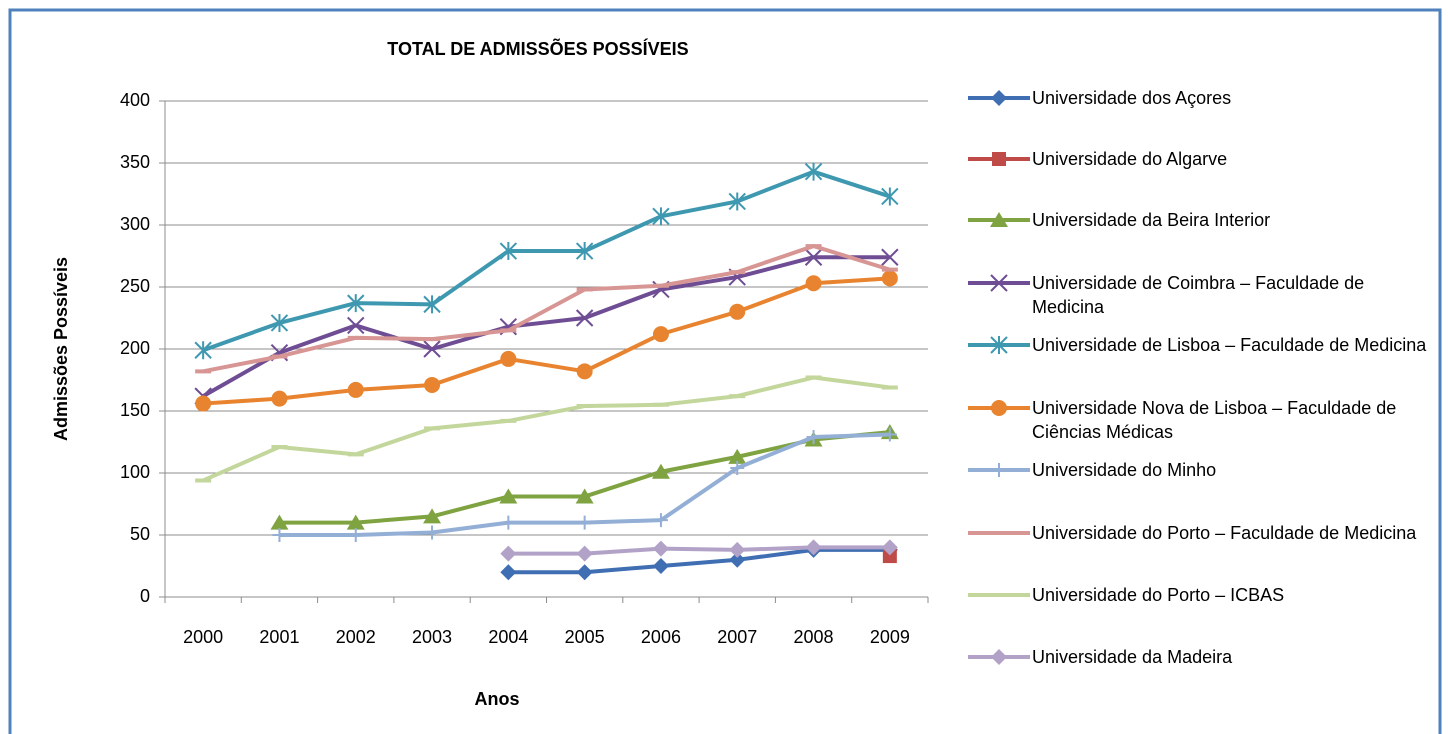 The image size is (1448, 734). I want to click on y-tick-label: 400, so click(135, 100).